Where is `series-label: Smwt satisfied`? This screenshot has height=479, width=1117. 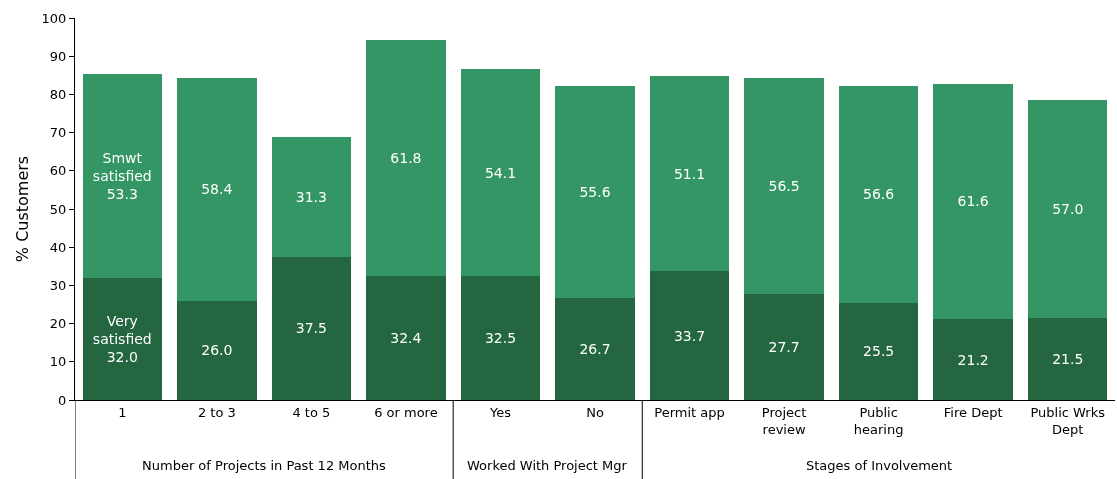 series-label: Smwt satisfied is located at coordinates (122, 166).